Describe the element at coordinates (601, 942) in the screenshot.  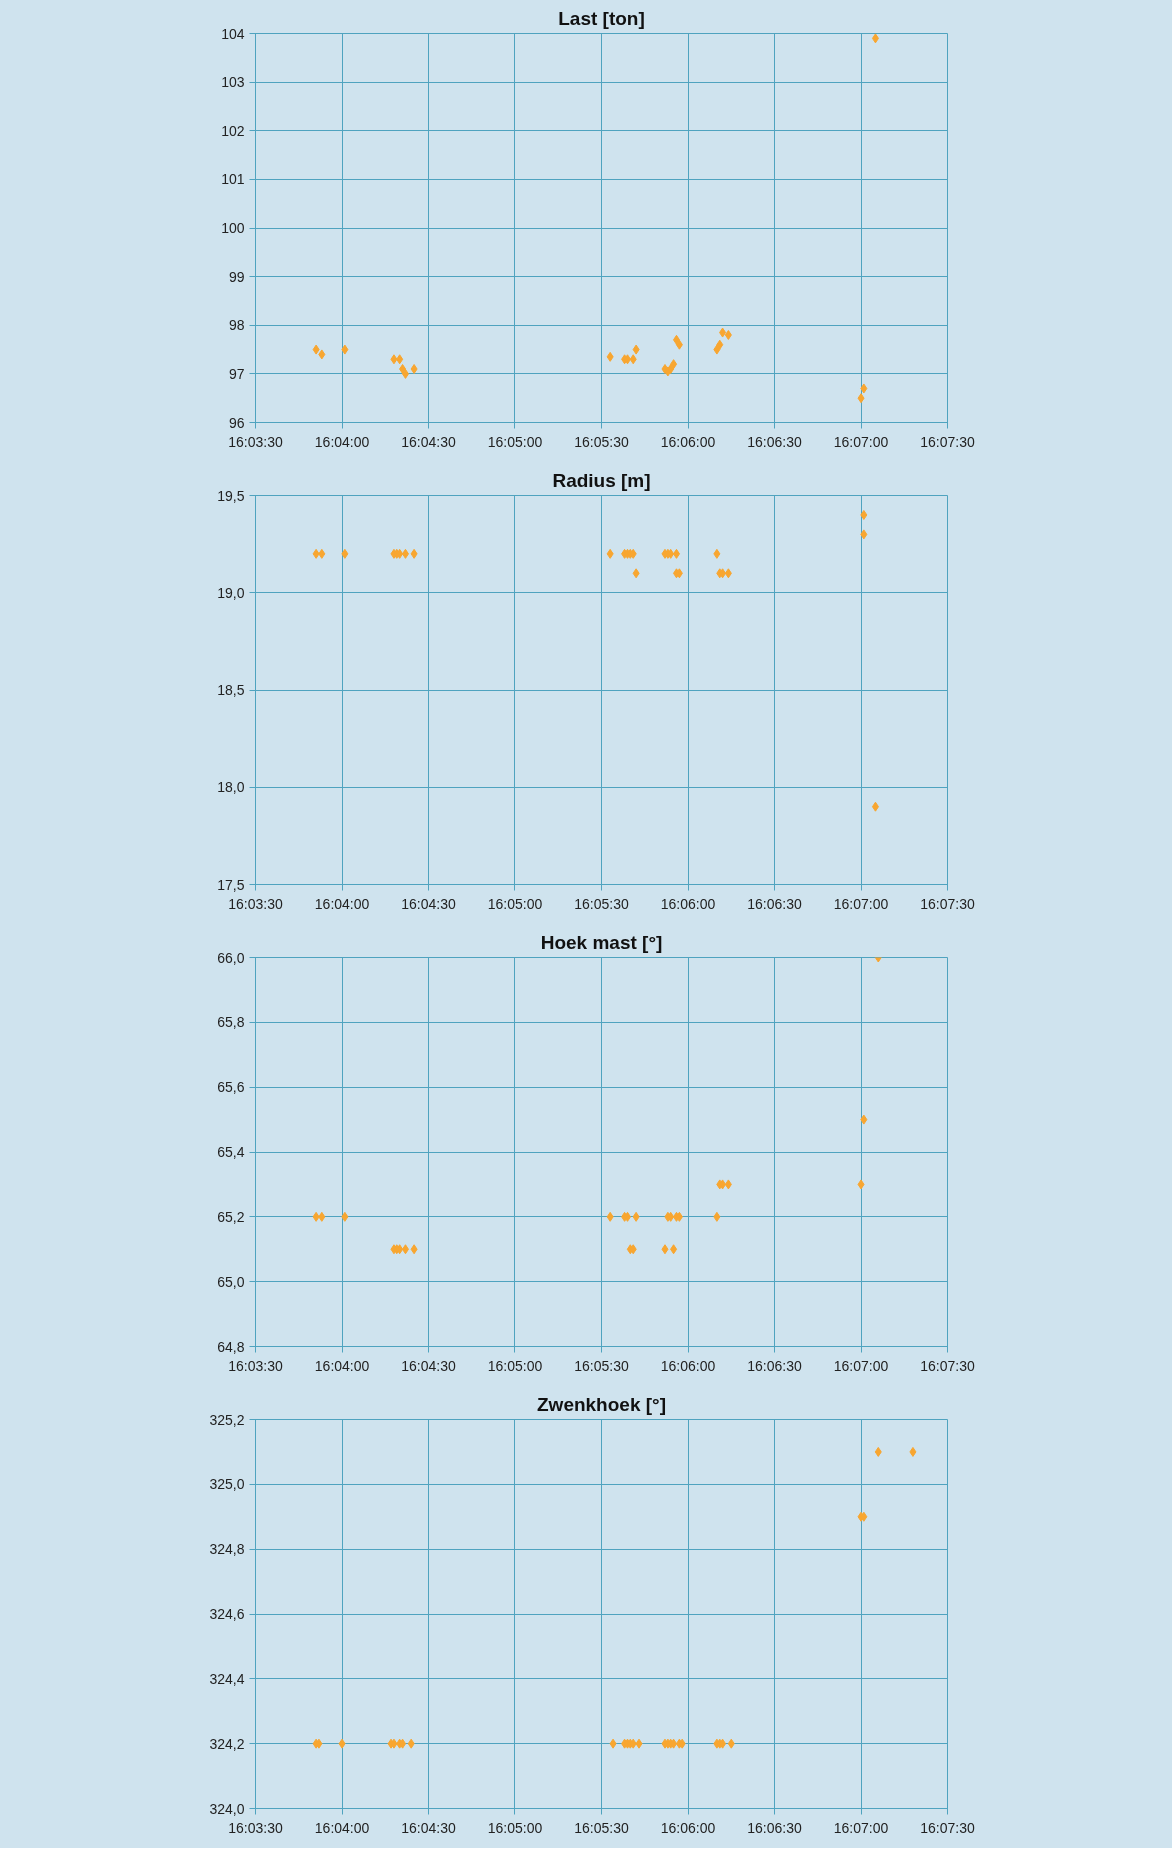
I see `chart-title: Hoek mast [°]` at that location.